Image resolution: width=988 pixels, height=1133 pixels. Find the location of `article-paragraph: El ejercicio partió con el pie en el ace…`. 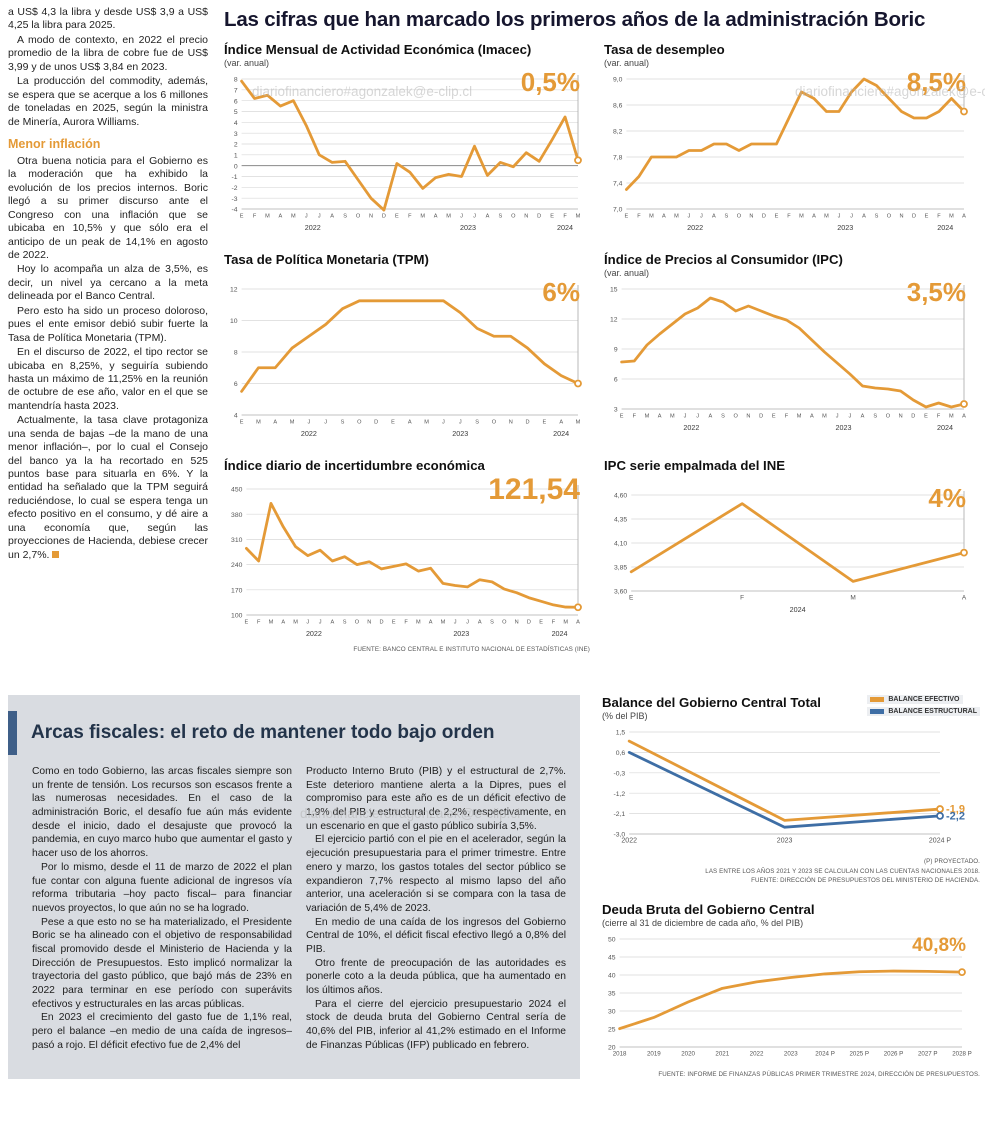

article-paragraph: El ejercicio partió con el pie en el ace… is located at coordinates (436, 874).